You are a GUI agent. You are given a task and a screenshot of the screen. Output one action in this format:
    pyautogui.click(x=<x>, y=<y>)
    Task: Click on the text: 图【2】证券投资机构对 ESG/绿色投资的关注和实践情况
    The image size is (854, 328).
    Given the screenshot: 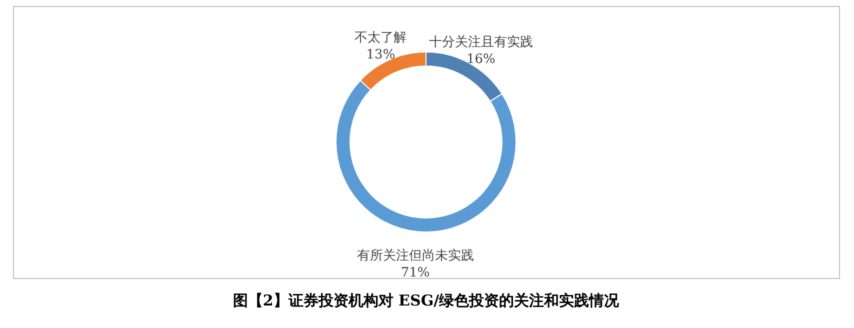 What is the action you would take?
    pyautogui.click(x=426, y=300)
    